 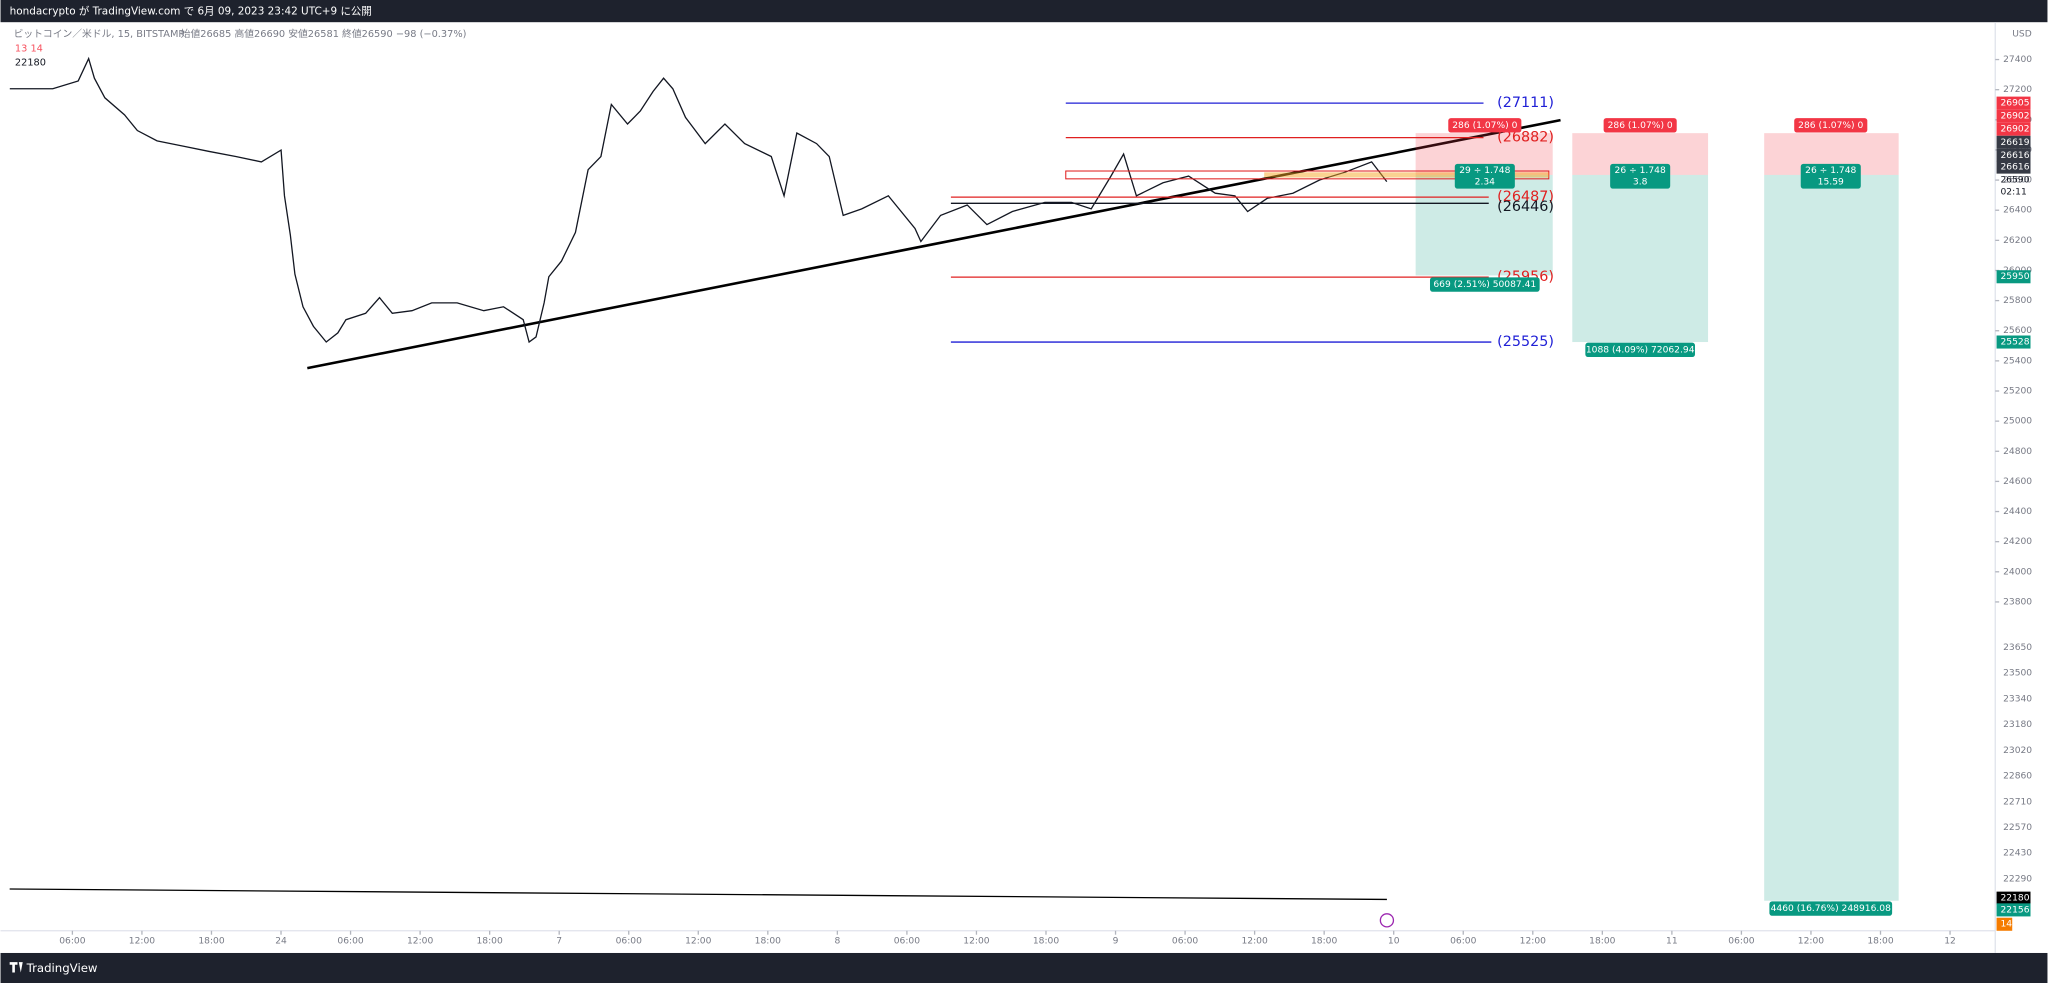 What do you see at coordinates (1484, 171) in the screenshot?
I see `position-label: 29 ÷ 1.748` at bounding box center [1484, 171].